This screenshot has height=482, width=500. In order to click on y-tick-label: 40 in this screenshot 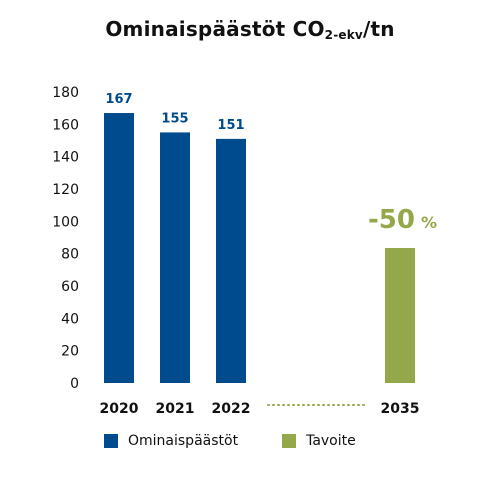, I will do `click(70, 319)`.